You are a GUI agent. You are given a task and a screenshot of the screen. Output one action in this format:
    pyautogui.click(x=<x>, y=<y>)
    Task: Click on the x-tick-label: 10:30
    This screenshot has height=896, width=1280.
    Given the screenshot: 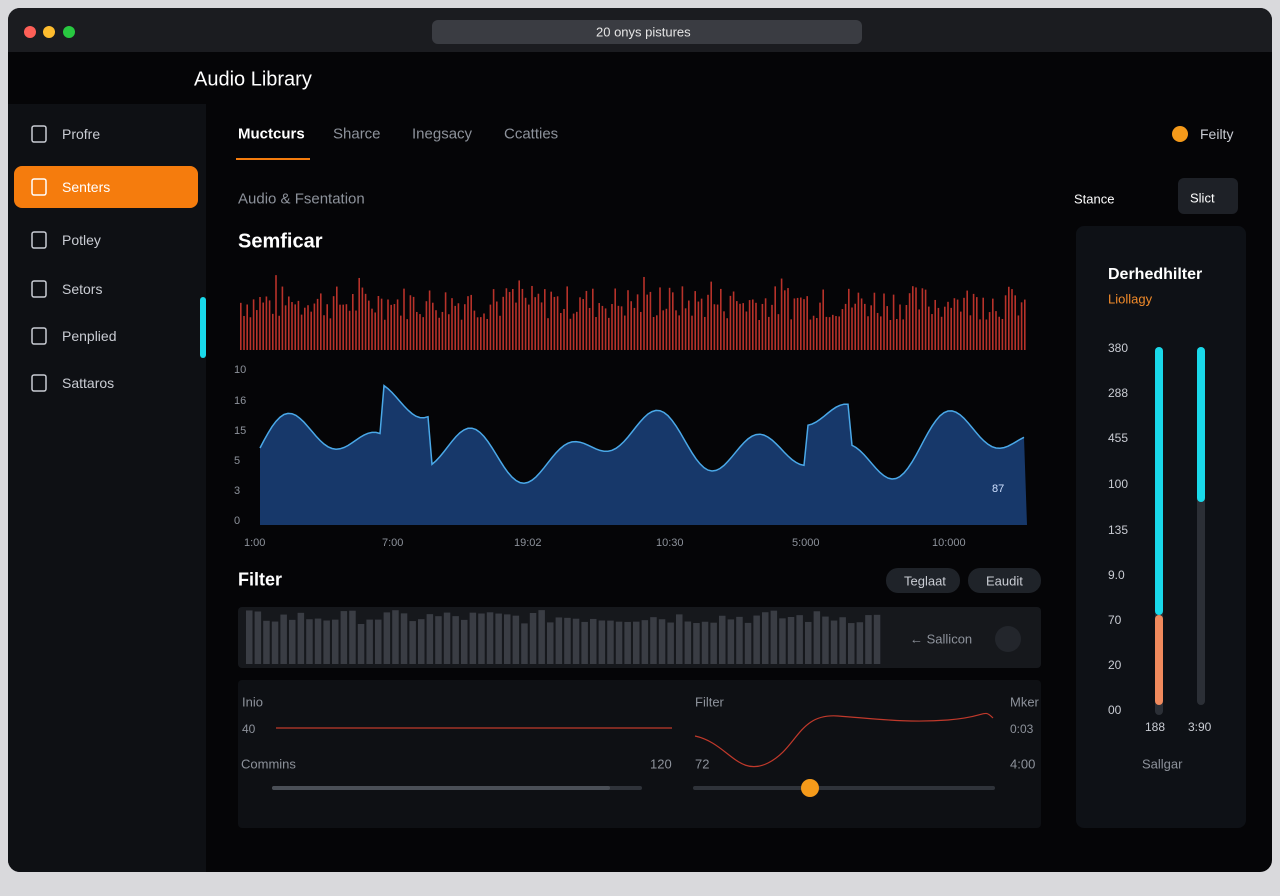 What is the action you would take?
    pyautogui.click(x=670, y=543)
    